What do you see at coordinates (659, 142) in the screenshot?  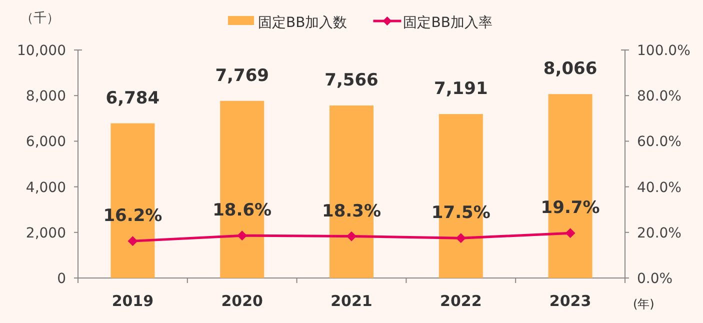 I see `y2-tick-label: 60.0%` at bounding box center [659, 142].